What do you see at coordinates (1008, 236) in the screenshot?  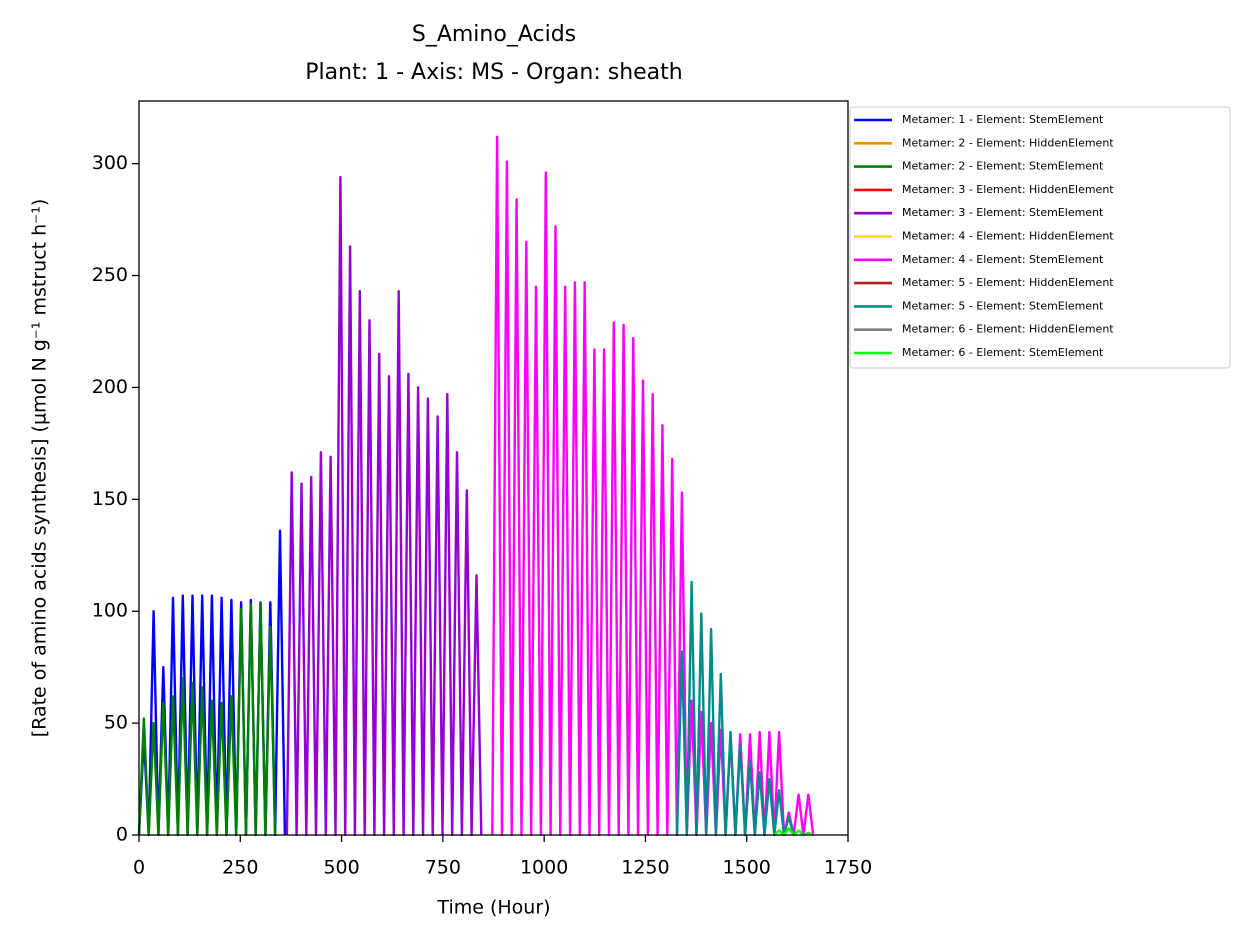 I see `legend-label: Metamer: 4 - Element: HiddenElement` at bounding box center [1008, 236].